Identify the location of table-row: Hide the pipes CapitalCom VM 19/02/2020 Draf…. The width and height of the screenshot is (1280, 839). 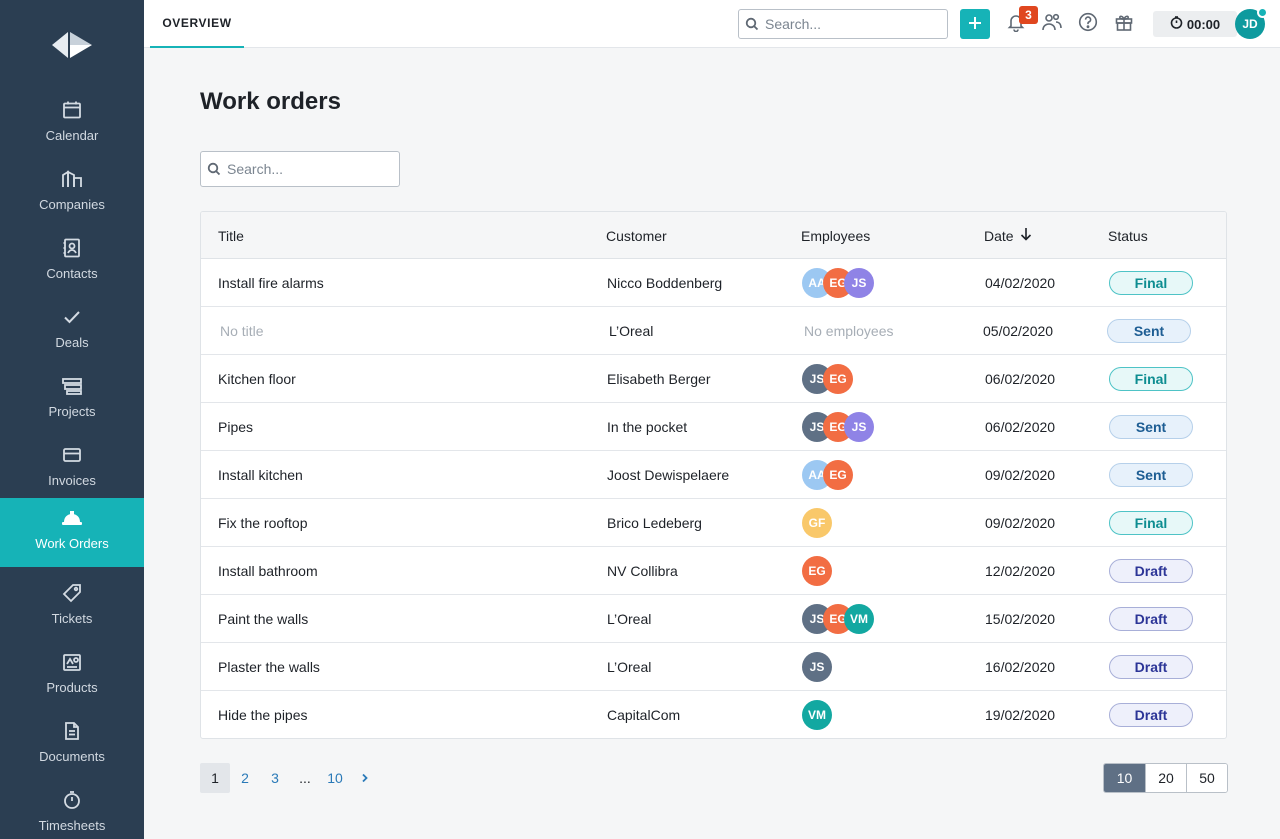
(713, 714).